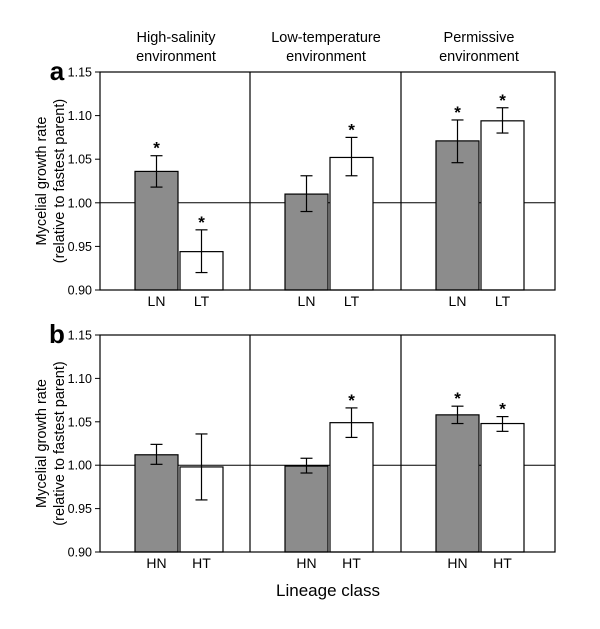 The image size is (600, 629). Describe the element at coordinates (57, 71) in the screenshot. I see `panel-letter: a` at that location.